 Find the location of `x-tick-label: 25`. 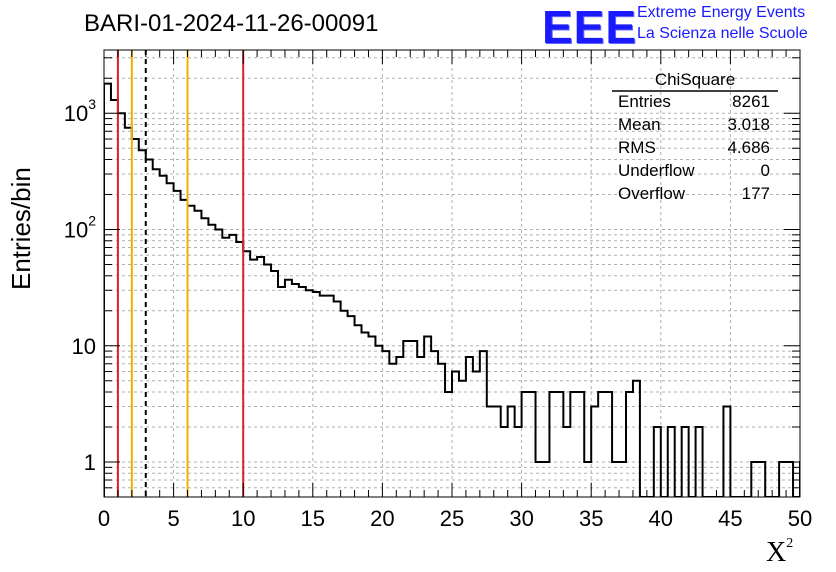

x-tick-label: 25 is located at coordinates (452, 518).